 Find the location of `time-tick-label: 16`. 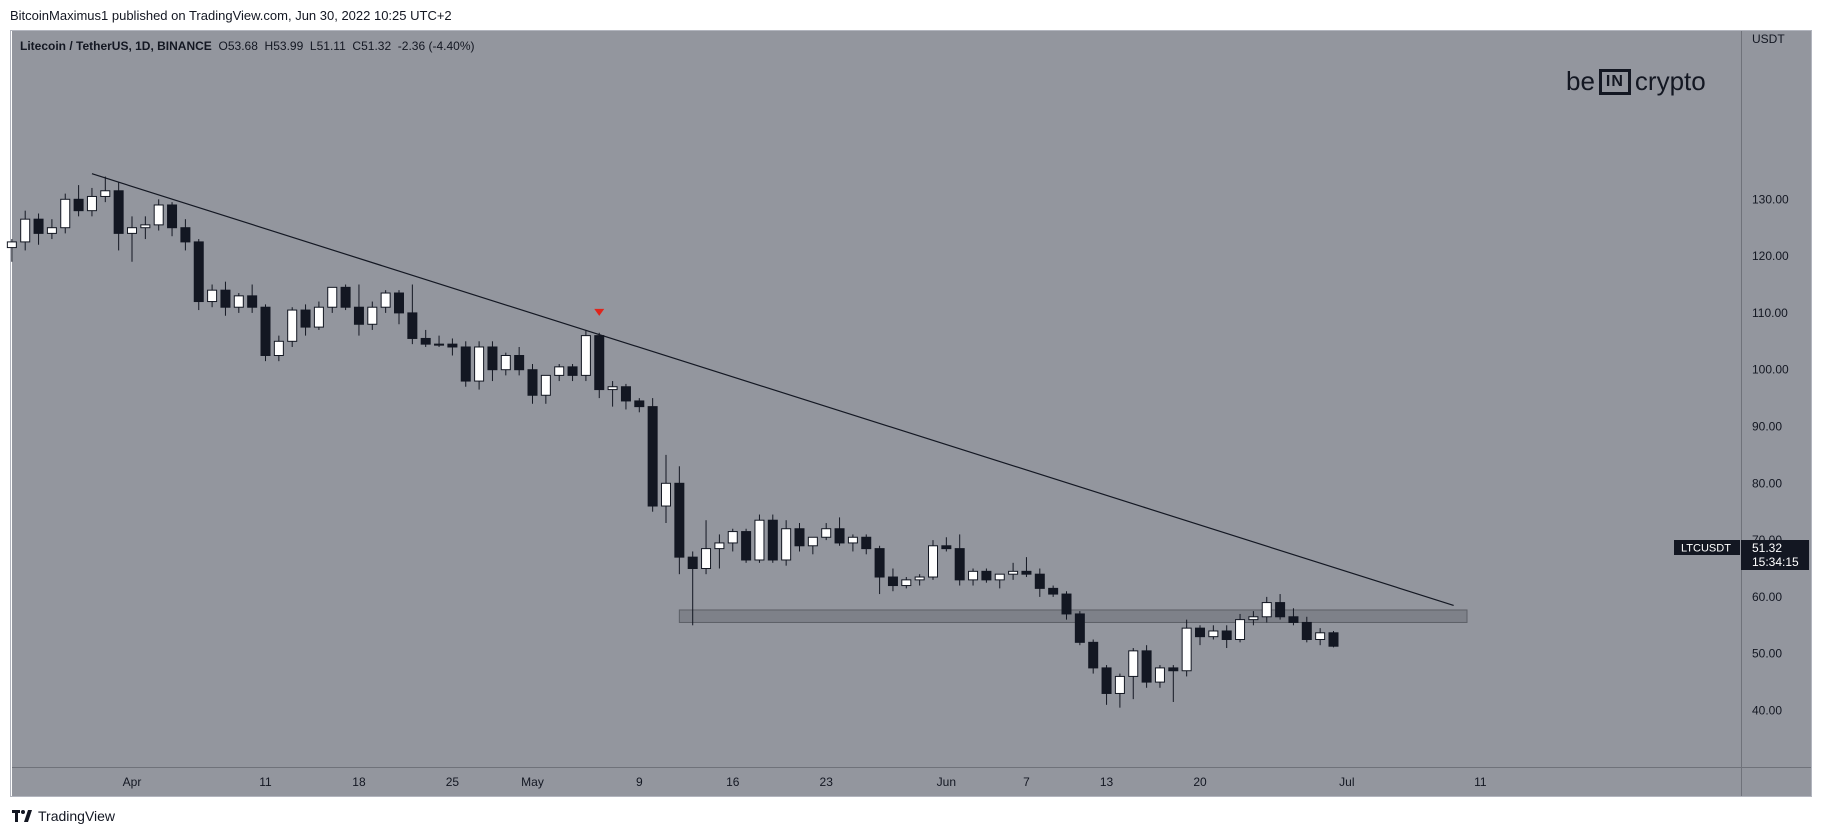

time-tick-label: 16 is located at coordinates (733, 782).